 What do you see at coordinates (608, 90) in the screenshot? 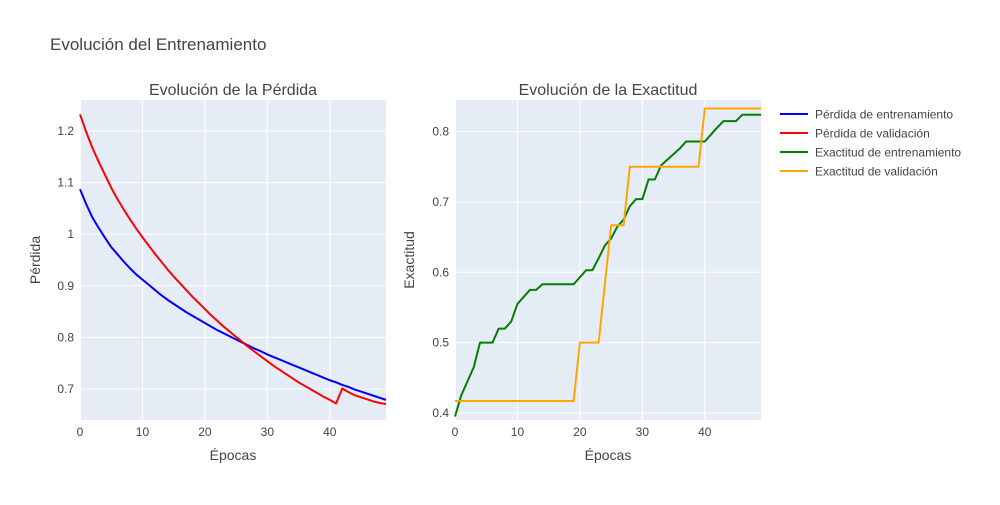
I see `accuracy-subplot-title: Evolución de la Exactitud` at bounding box center [608, 90].